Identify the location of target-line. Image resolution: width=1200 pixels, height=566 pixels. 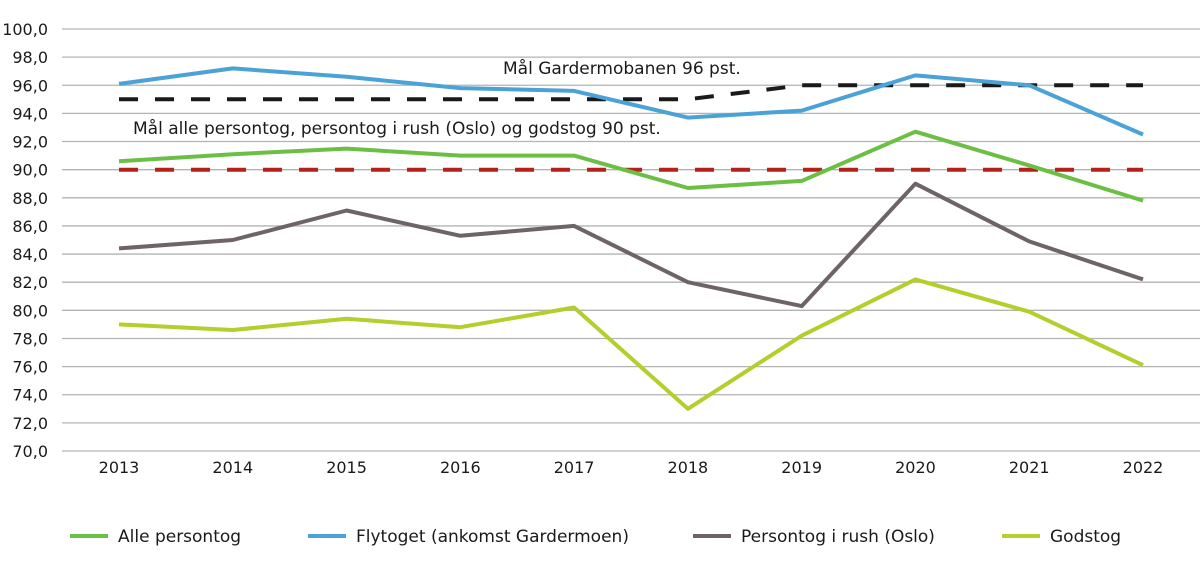
(631, 92).